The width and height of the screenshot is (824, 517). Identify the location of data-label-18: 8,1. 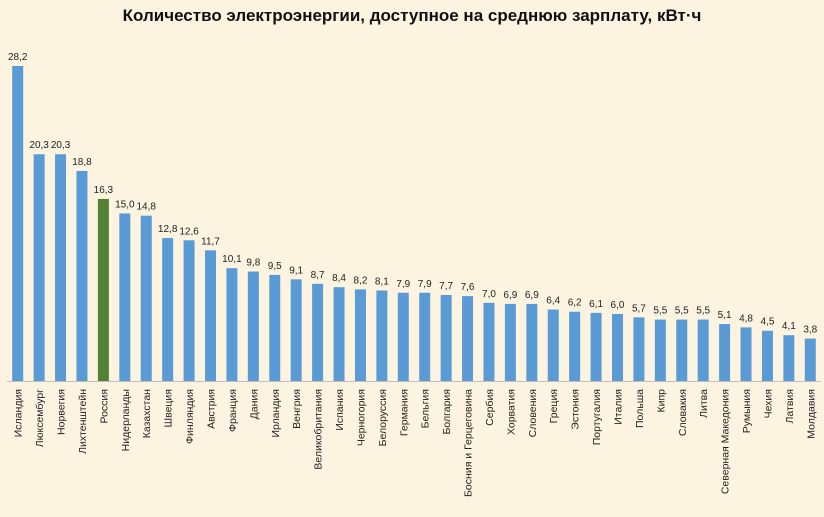
(382, 282).